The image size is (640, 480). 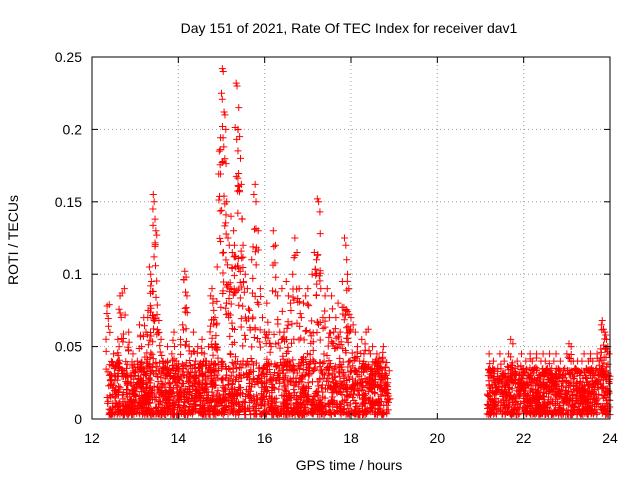 I want to click on y-tick-label: 0.05, so click(x=68, y=347).